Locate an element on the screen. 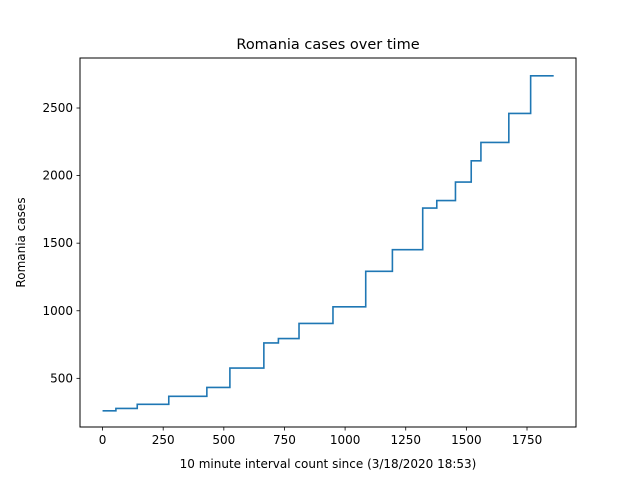 The image size is (640, 480). x-tick-label: 1250 is located at coordinates (405, 440).